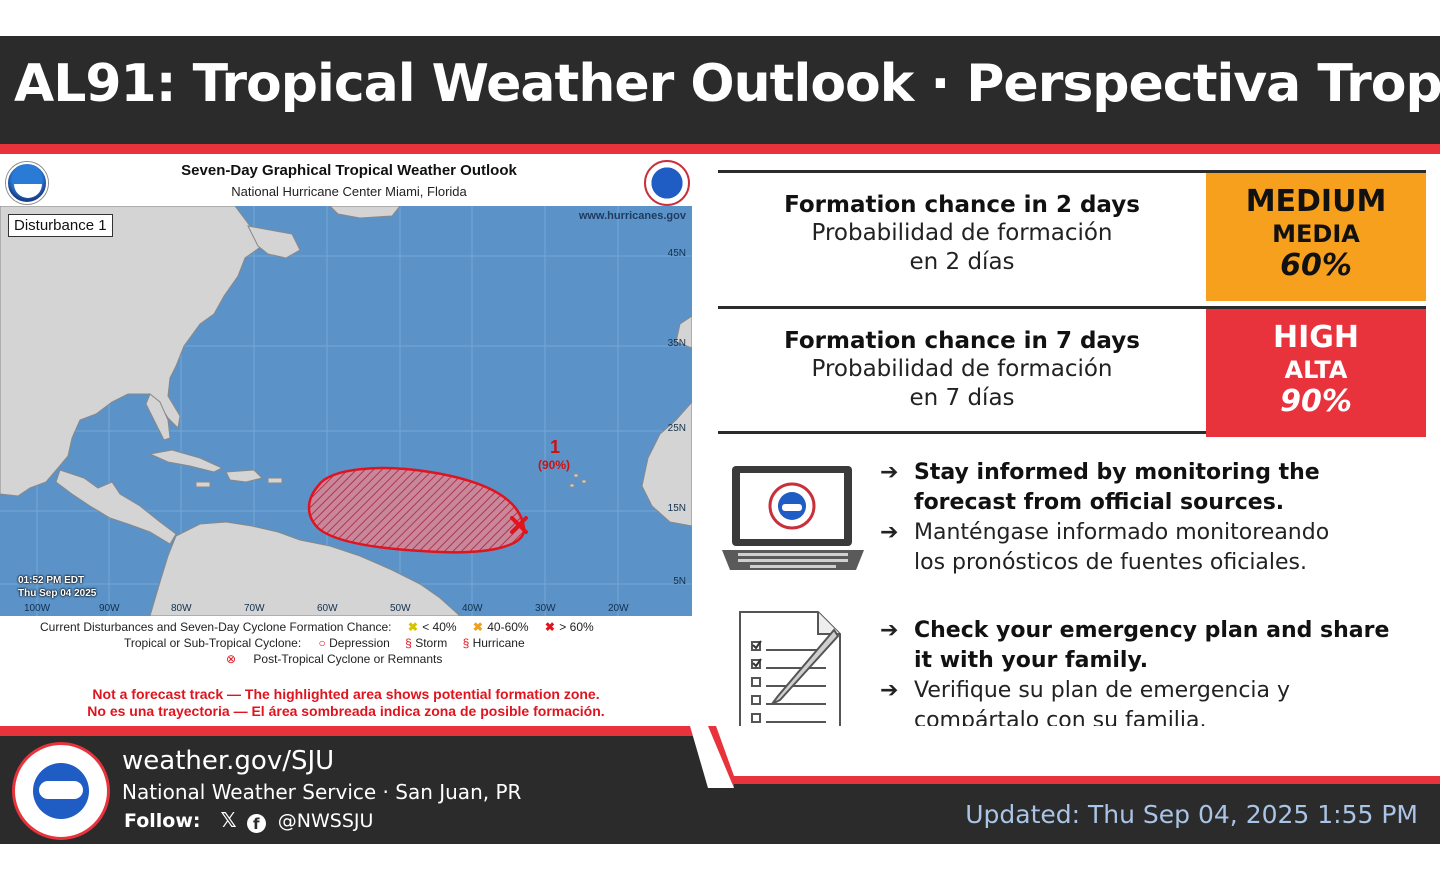  I want to click on disturbance-label: Disturbance 1, so click(60, 225).